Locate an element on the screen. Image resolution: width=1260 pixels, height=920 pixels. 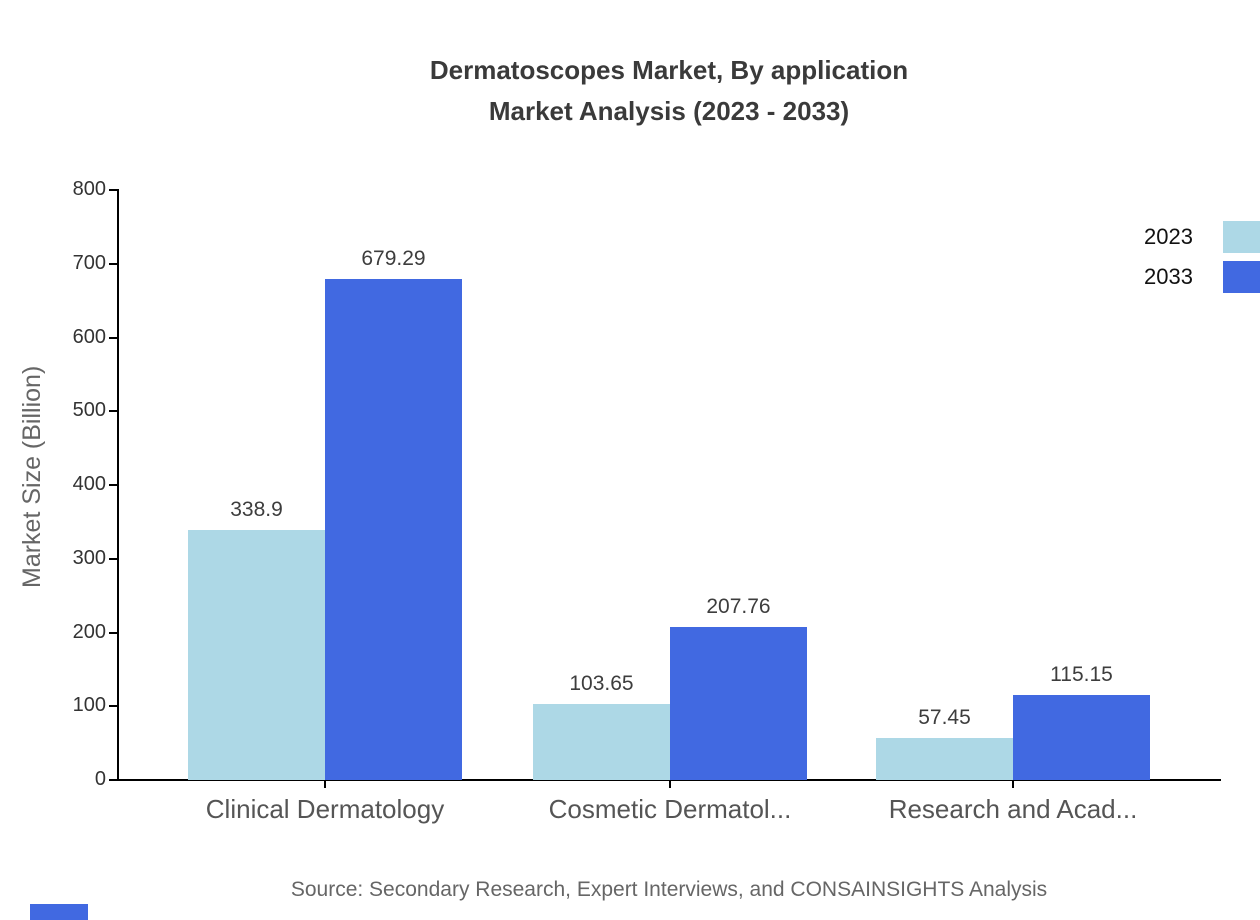
y-tick-label: 600 is located at coordinates (89, 336).